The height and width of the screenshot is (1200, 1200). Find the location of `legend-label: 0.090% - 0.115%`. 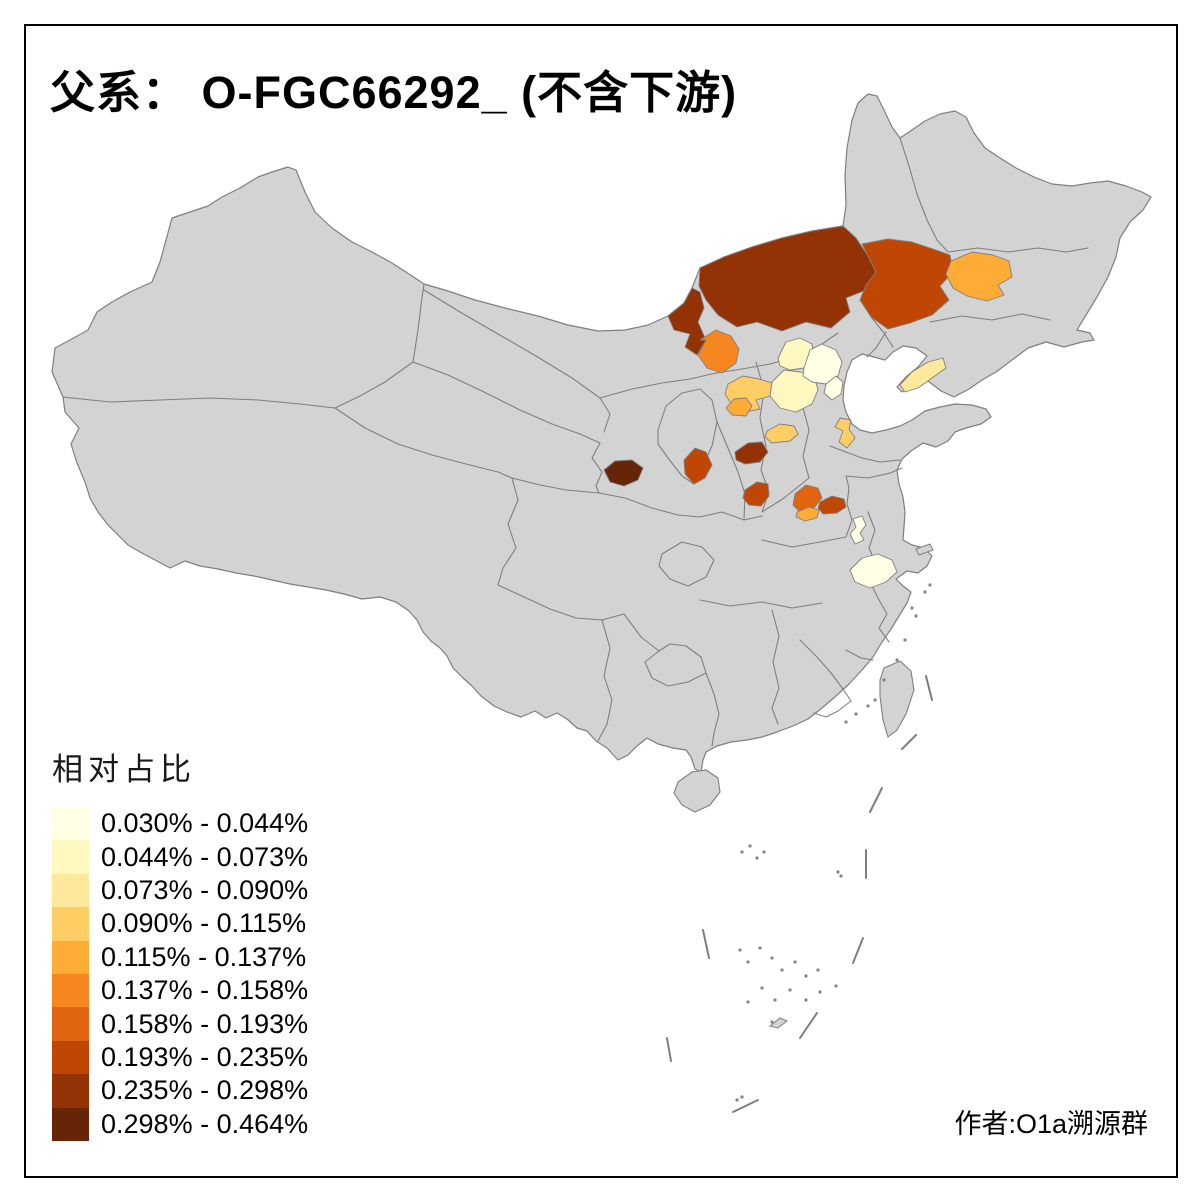

legend-label: 0.090% - 0.115% is located at coordinates (204, 923).